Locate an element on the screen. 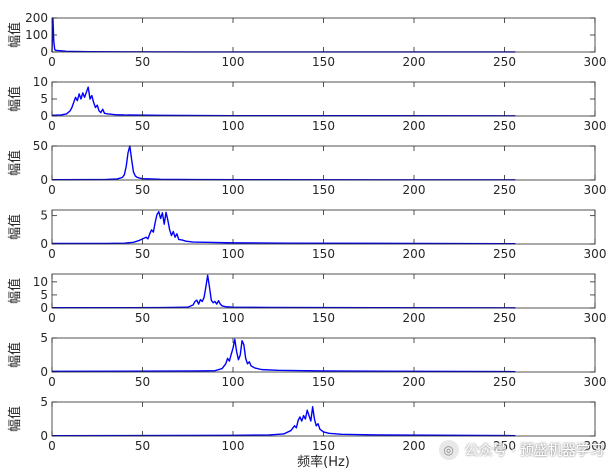 The width and height of the screenshot is (612, 474). wechat-icon: ◎ is located at coordinates (448, 450).